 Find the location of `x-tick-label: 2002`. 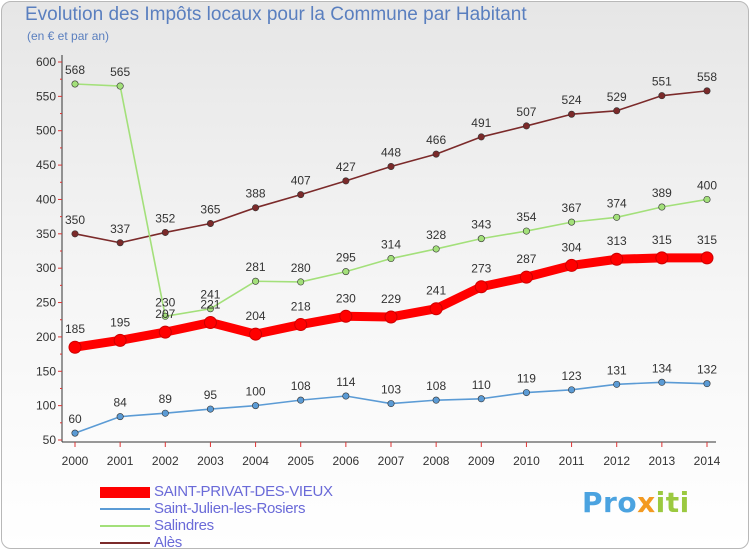

x-tick-label: 2002 is located at coordinates (165, 461).